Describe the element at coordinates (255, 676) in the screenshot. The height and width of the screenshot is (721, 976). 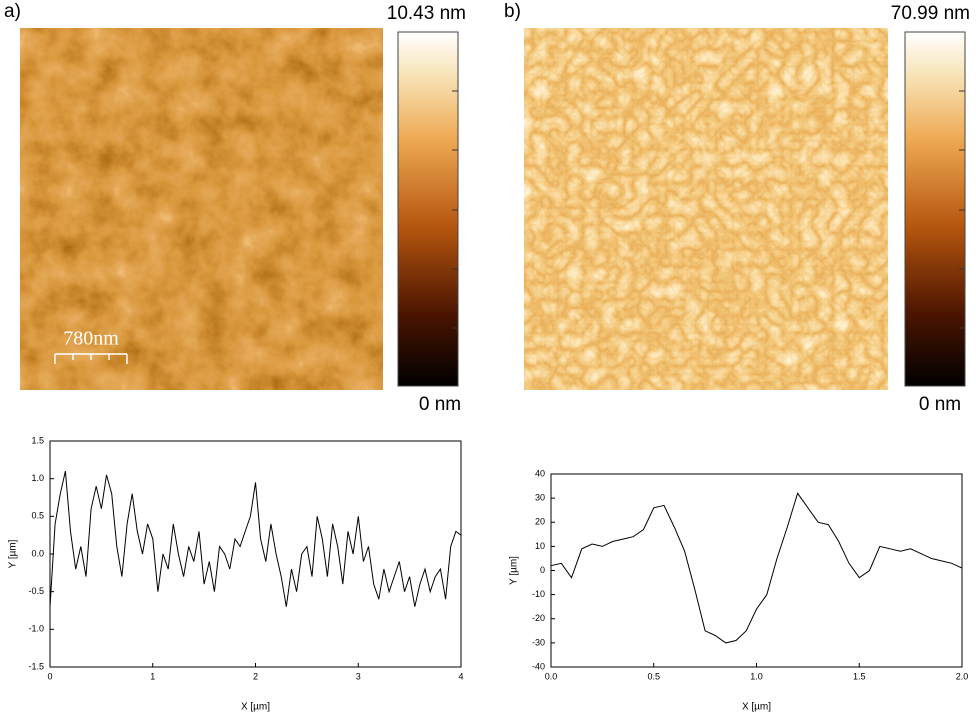
I see `x-tick-label: 2` at that location.